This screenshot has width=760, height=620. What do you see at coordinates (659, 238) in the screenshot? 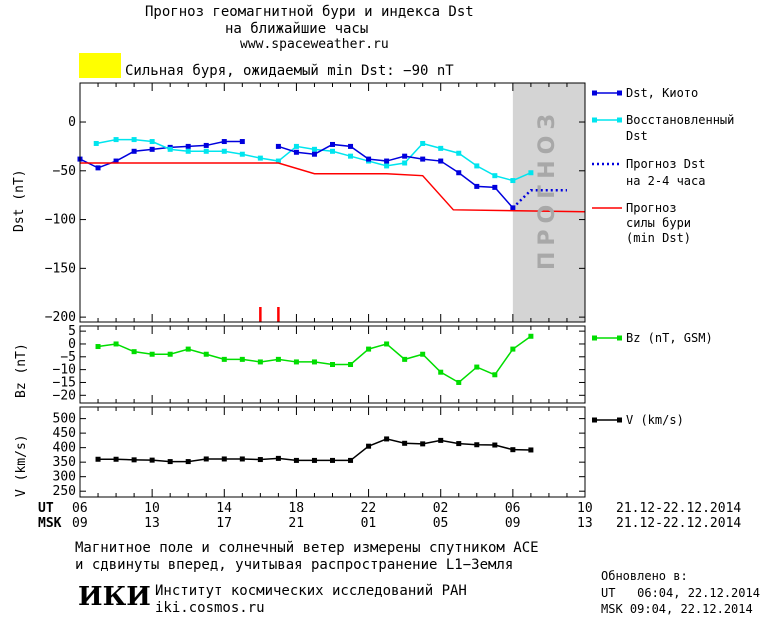
I see `legend-storm-3: (min Dst)` at bounding box center [659, 238].